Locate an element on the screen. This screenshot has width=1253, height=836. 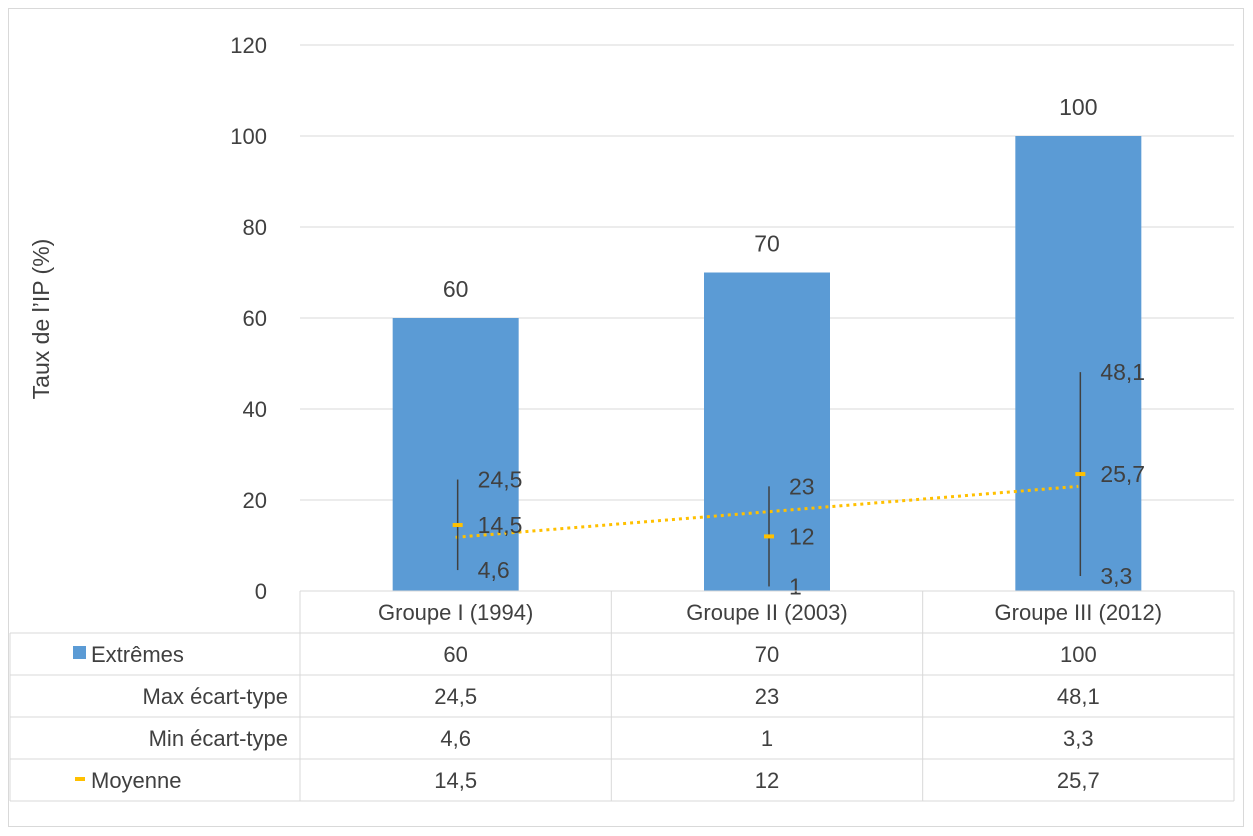
y-tick-label: 0 is located at coordinates (261, 591).